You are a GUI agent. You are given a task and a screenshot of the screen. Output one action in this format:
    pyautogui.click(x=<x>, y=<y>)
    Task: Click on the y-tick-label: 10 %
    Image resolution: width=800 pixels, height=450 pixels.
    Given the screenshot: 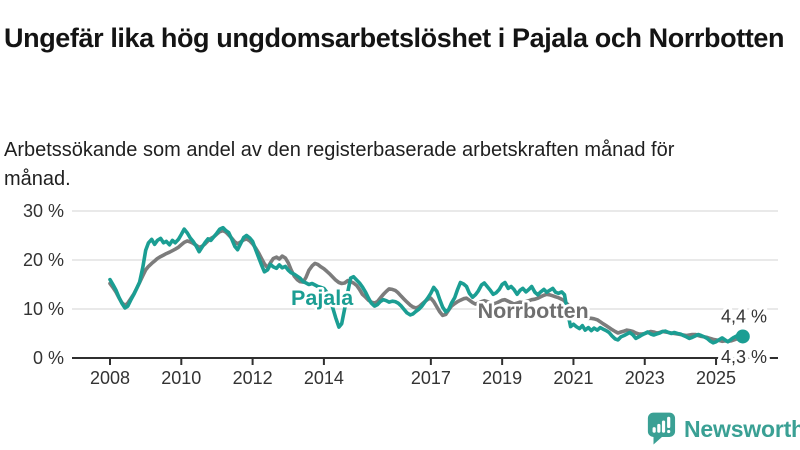 What is the action you would take?
    pyautogui.click(x=43, y=309)
    